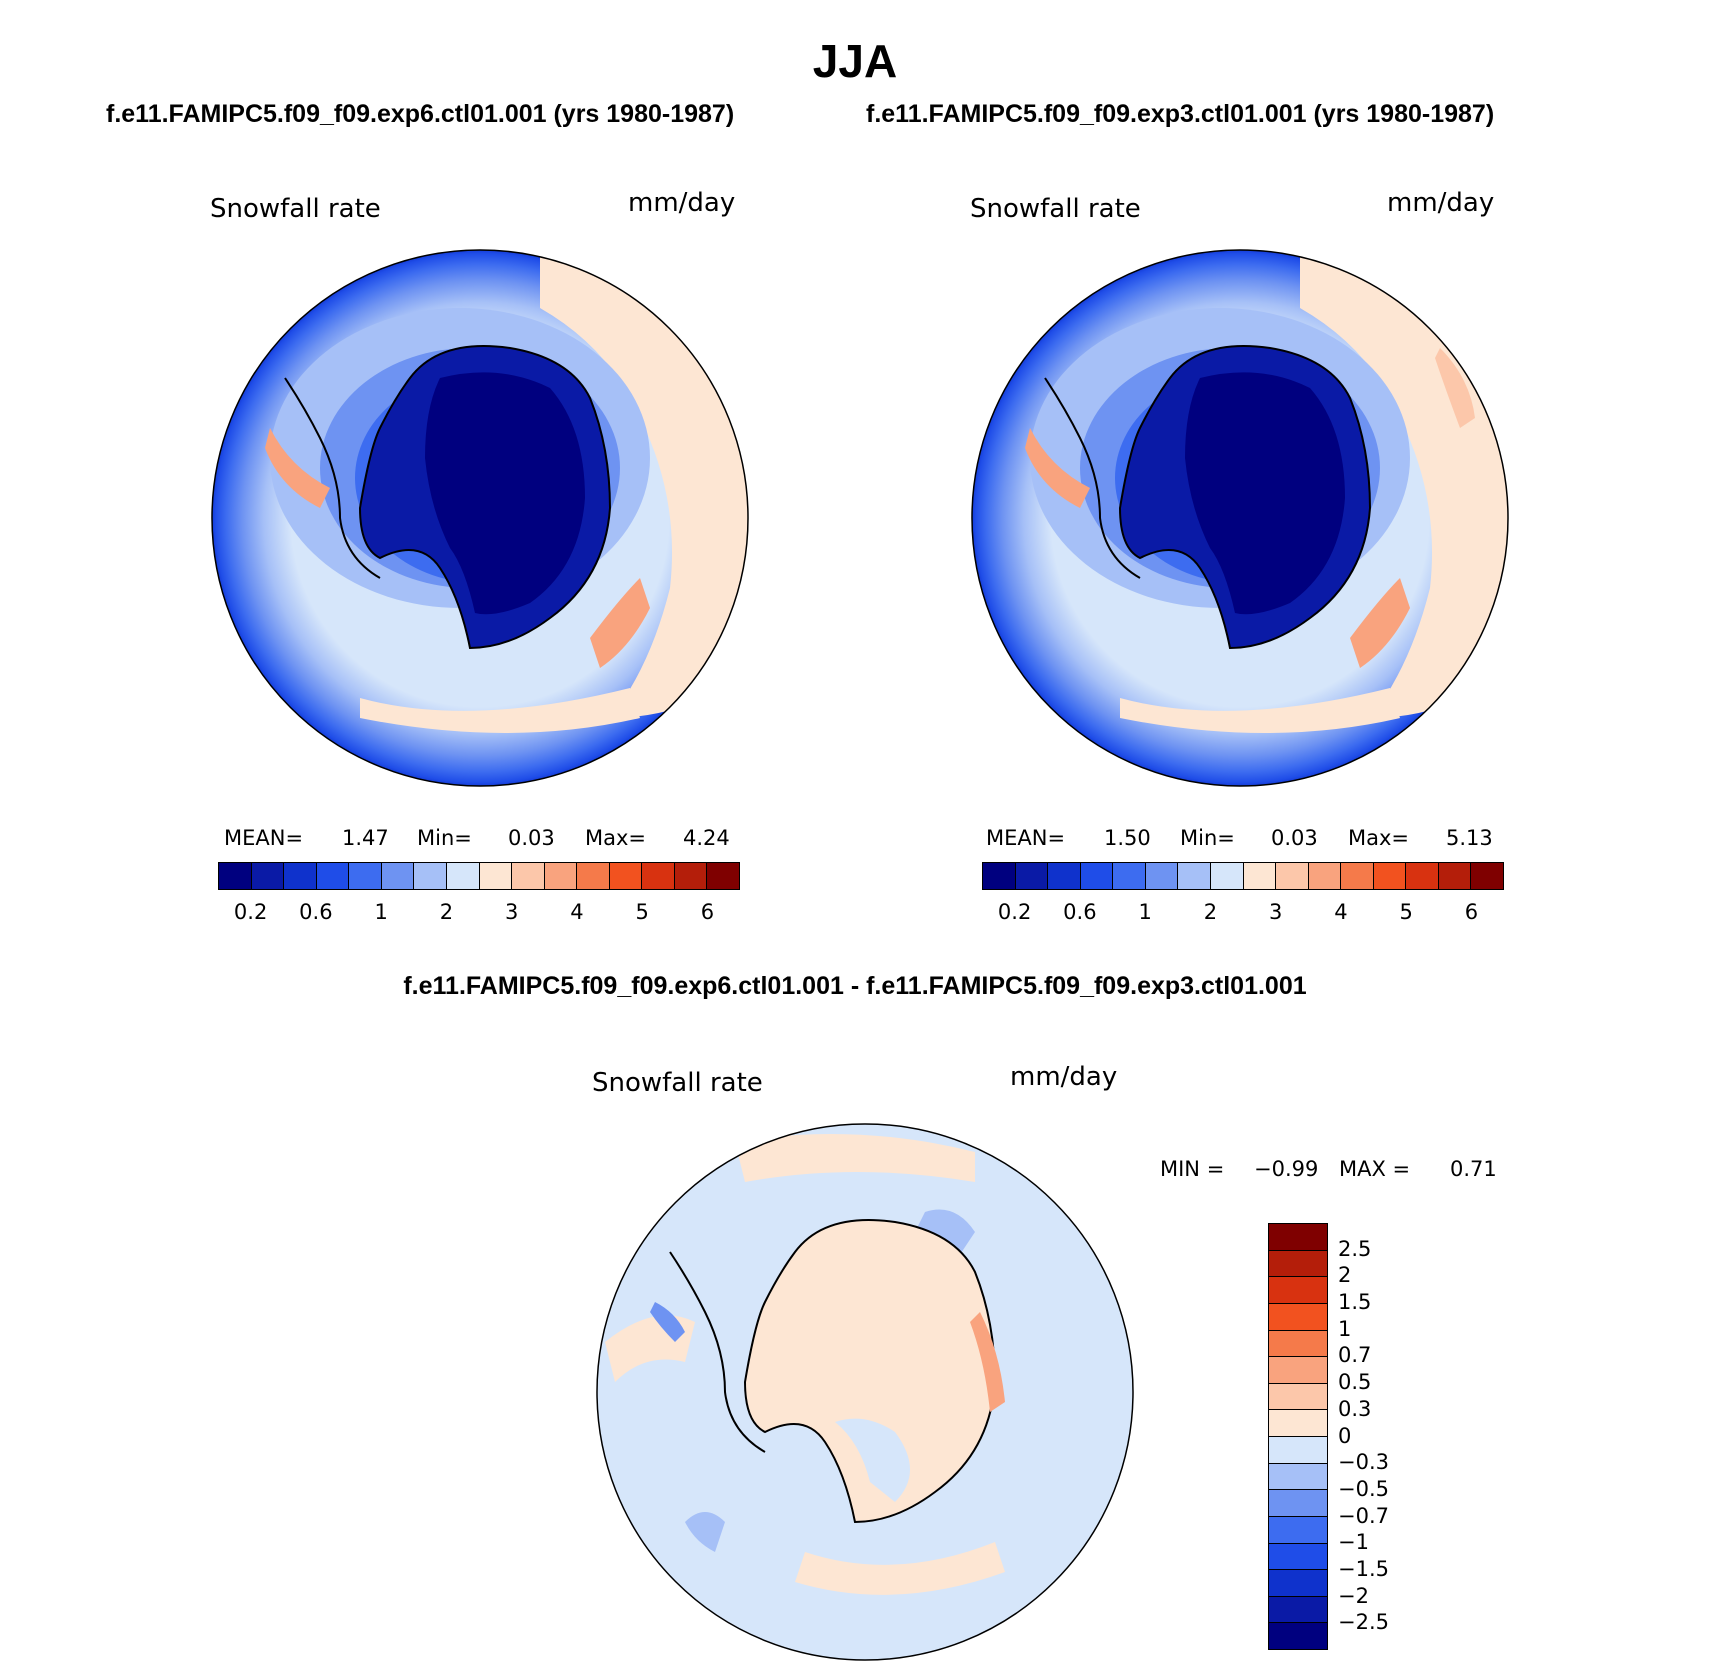  What do you see at coordinates (1441, 203) in the screenshot?
I see `panel-2-units-label: mm/day` at bounding box center [1441, 203].